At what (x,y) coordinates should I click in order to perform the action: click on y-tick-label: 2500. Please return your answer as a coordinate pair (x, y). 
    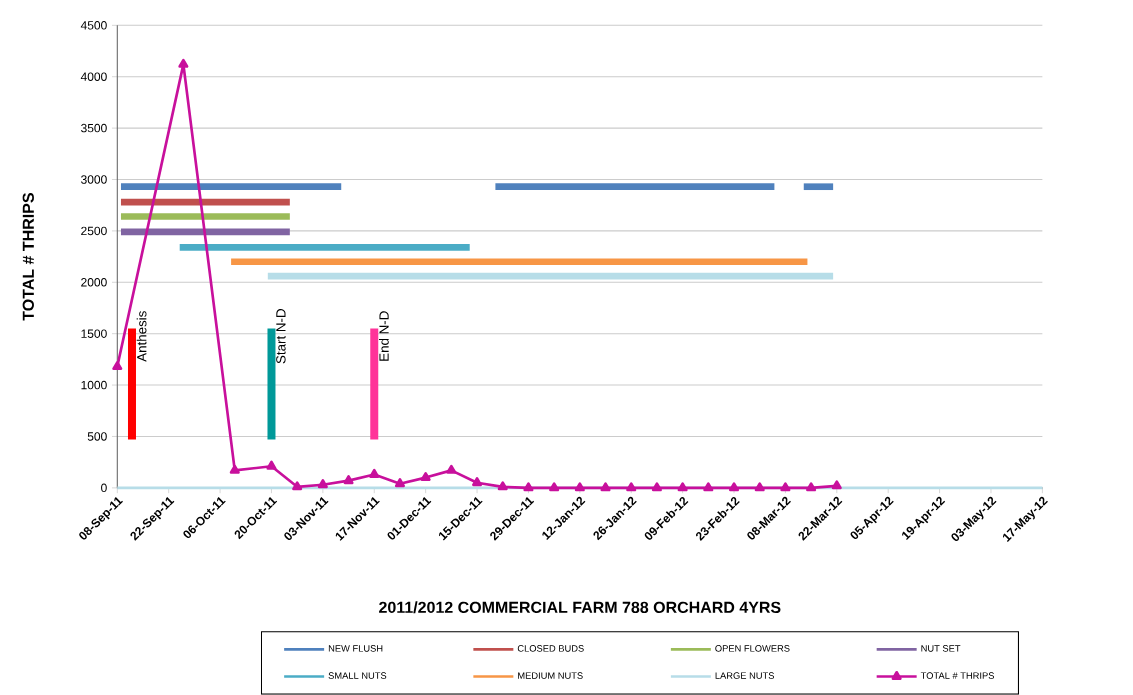
    Looking at the image, I should click on (94, 231).